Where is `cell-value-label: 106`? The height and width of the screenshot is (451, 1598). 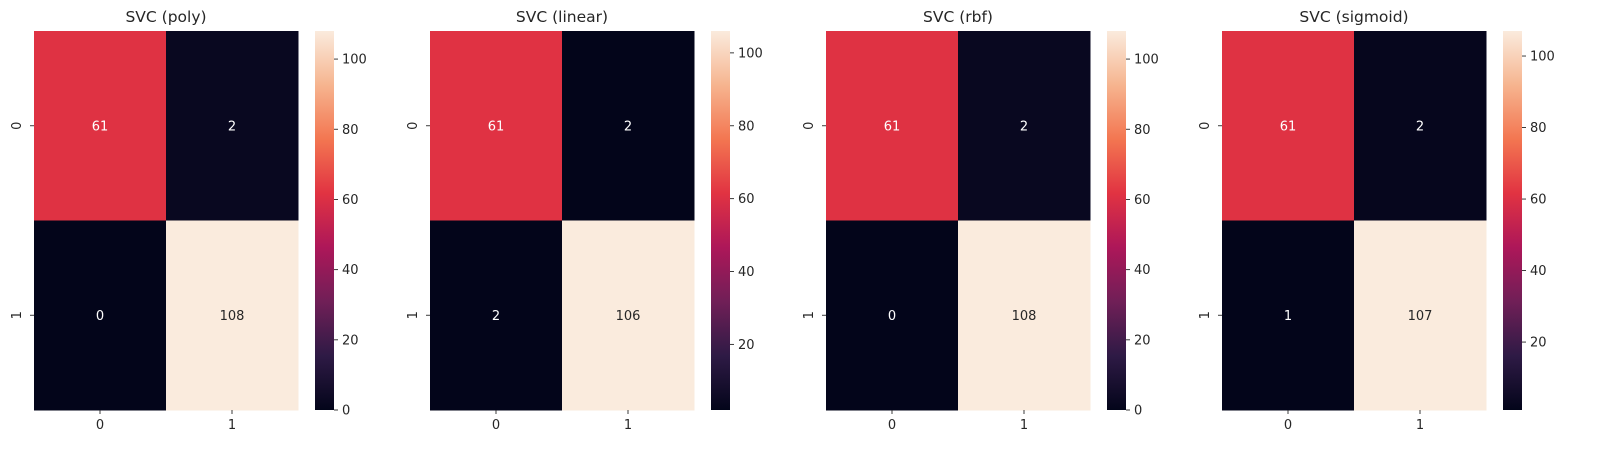
cell-value-label: 106 is located at coordinates (628, 316).